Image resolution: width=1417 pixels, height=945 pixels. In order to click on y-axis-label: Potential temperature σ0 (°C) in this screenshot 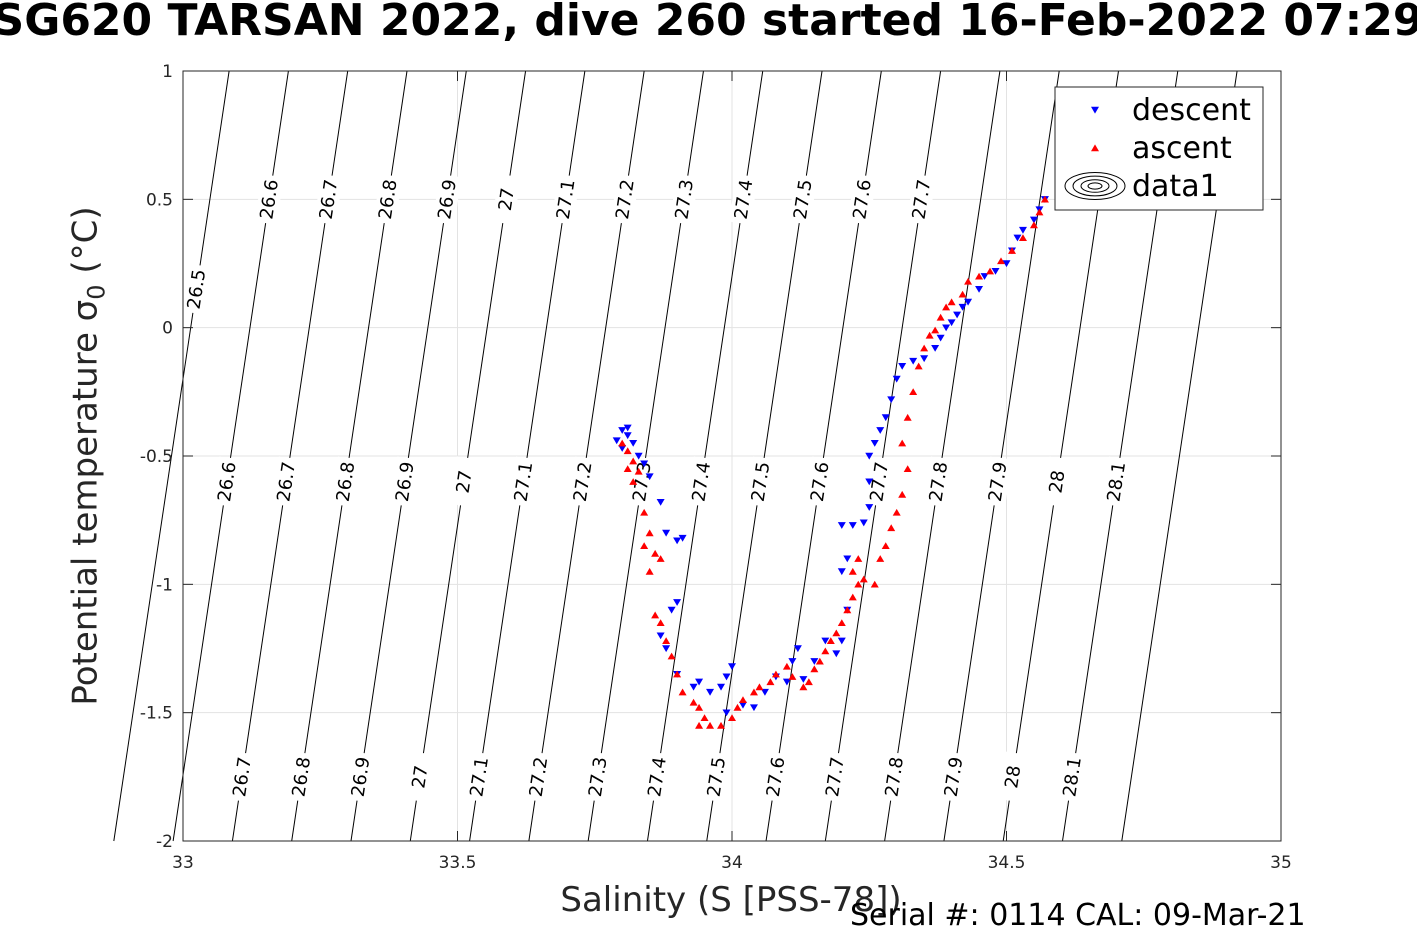, I will do `click(88, 455)`.